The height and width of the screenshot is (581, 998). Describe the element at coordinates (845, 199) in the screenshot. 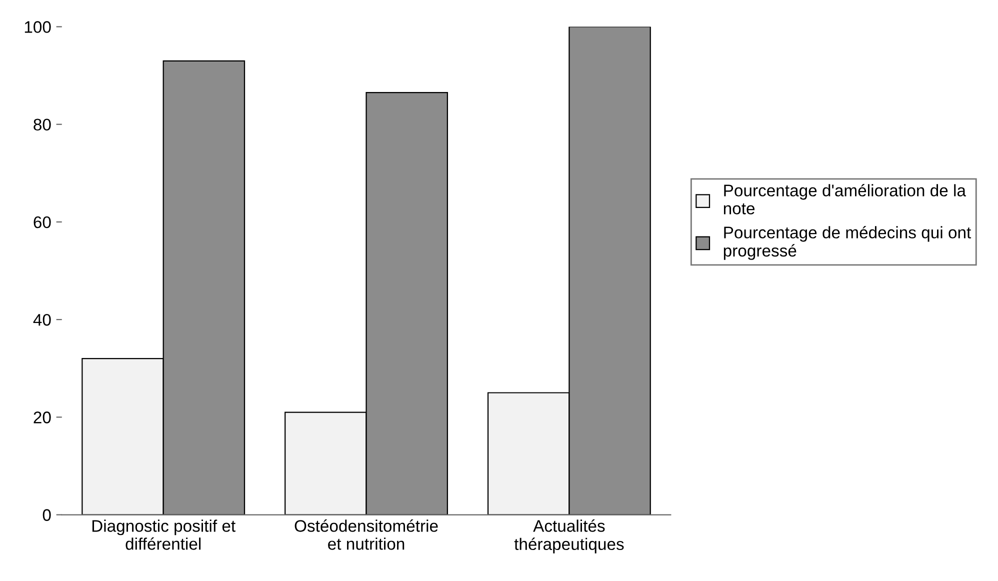

I see `legend-label: Pourcentage d'amélioration de la note` at that location.